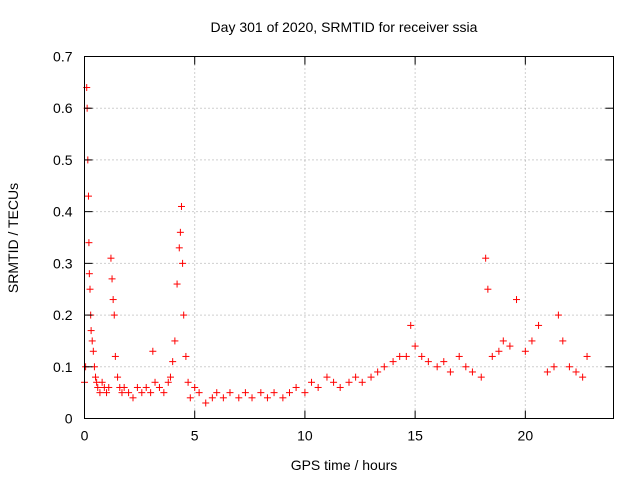 The width and height of the screenshot is (640, 480). What do you see at coordinates (195, 436) in the screenshot?
I see `x-tick-label: 5` at bounding box center [195, 436].